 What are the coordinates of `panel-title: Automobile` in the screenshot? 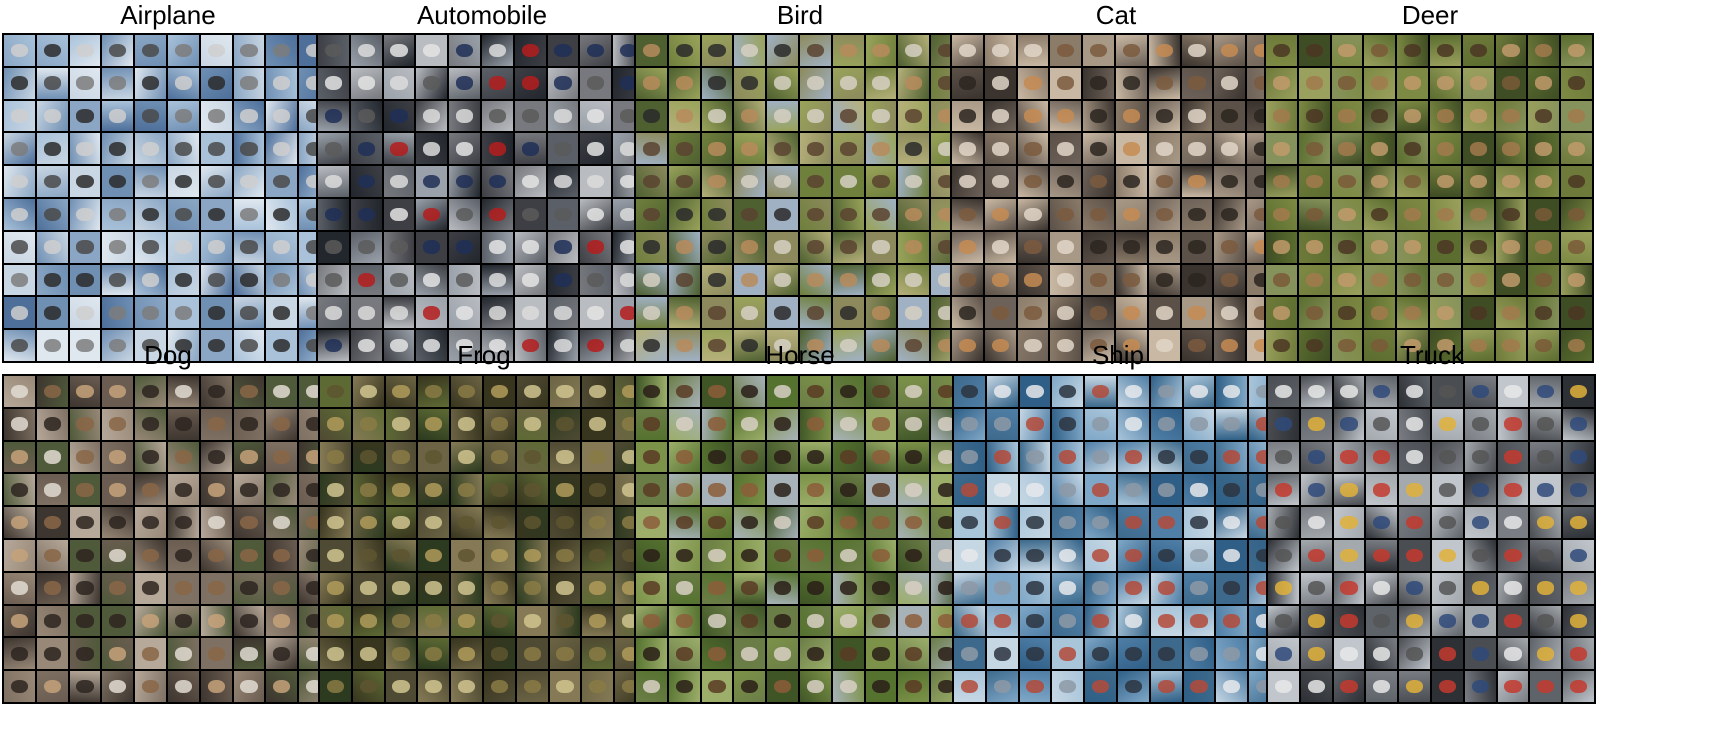 It's located at (482, 15).